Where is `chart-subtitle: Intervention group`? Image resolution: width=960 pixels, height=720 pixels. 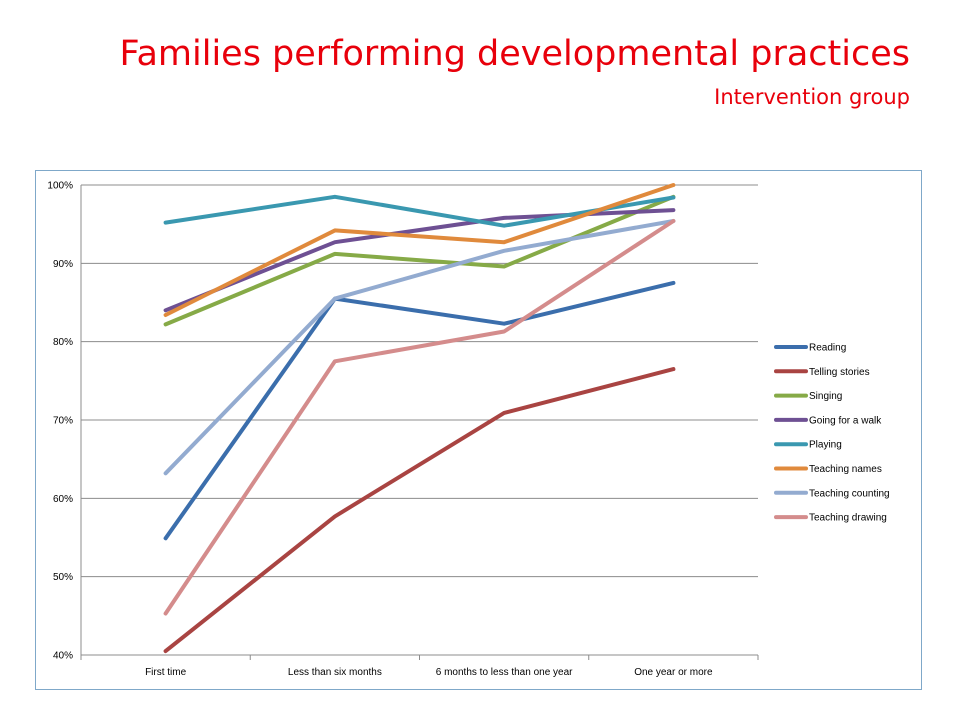
chart-subtitle: Intervention group is located at coordinates (812, 97).